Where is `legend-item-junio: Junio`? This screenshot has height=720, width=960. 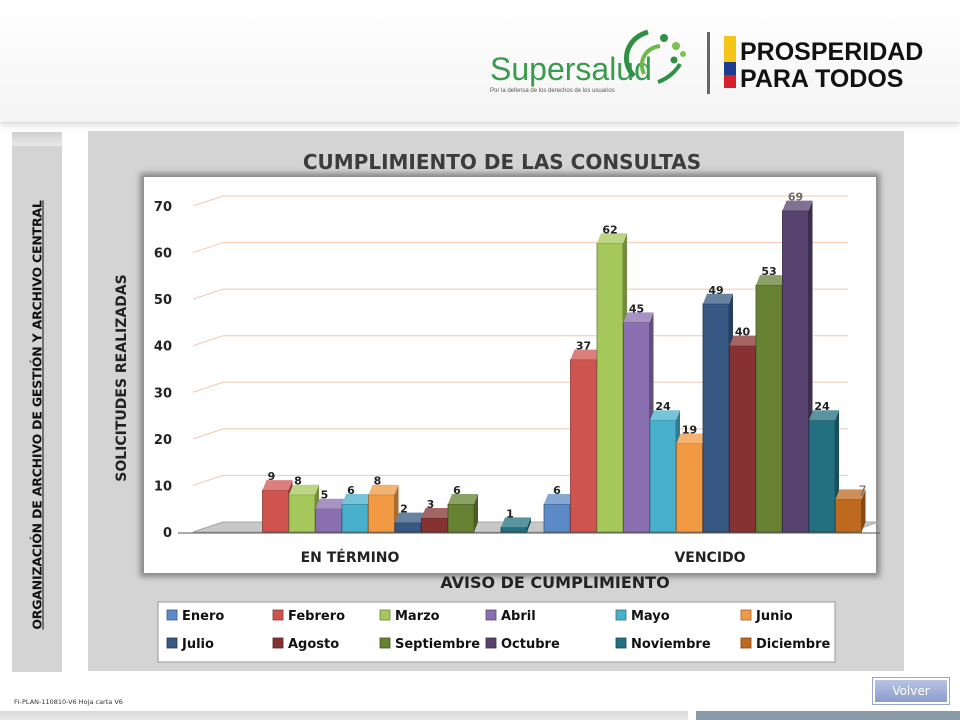
legend-item-junio: Junio is located at coordinates (766, 616).